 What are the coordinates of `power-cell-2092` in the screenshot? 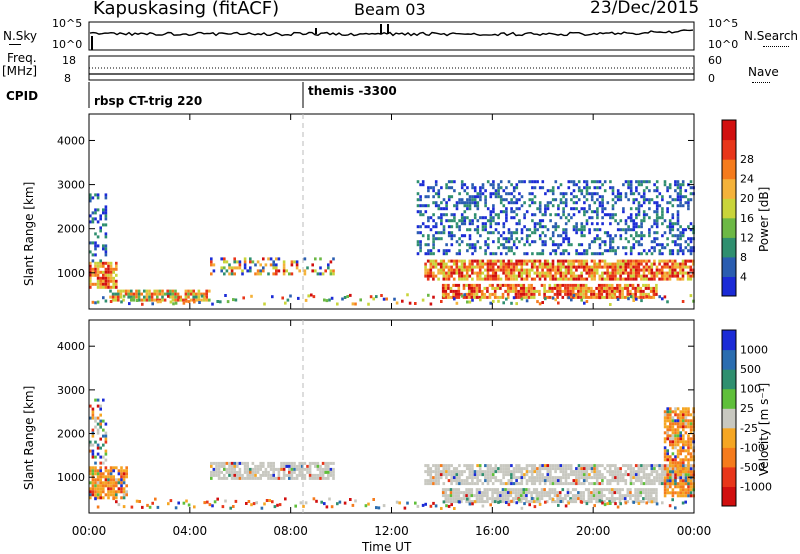 It's located at (647, 200).